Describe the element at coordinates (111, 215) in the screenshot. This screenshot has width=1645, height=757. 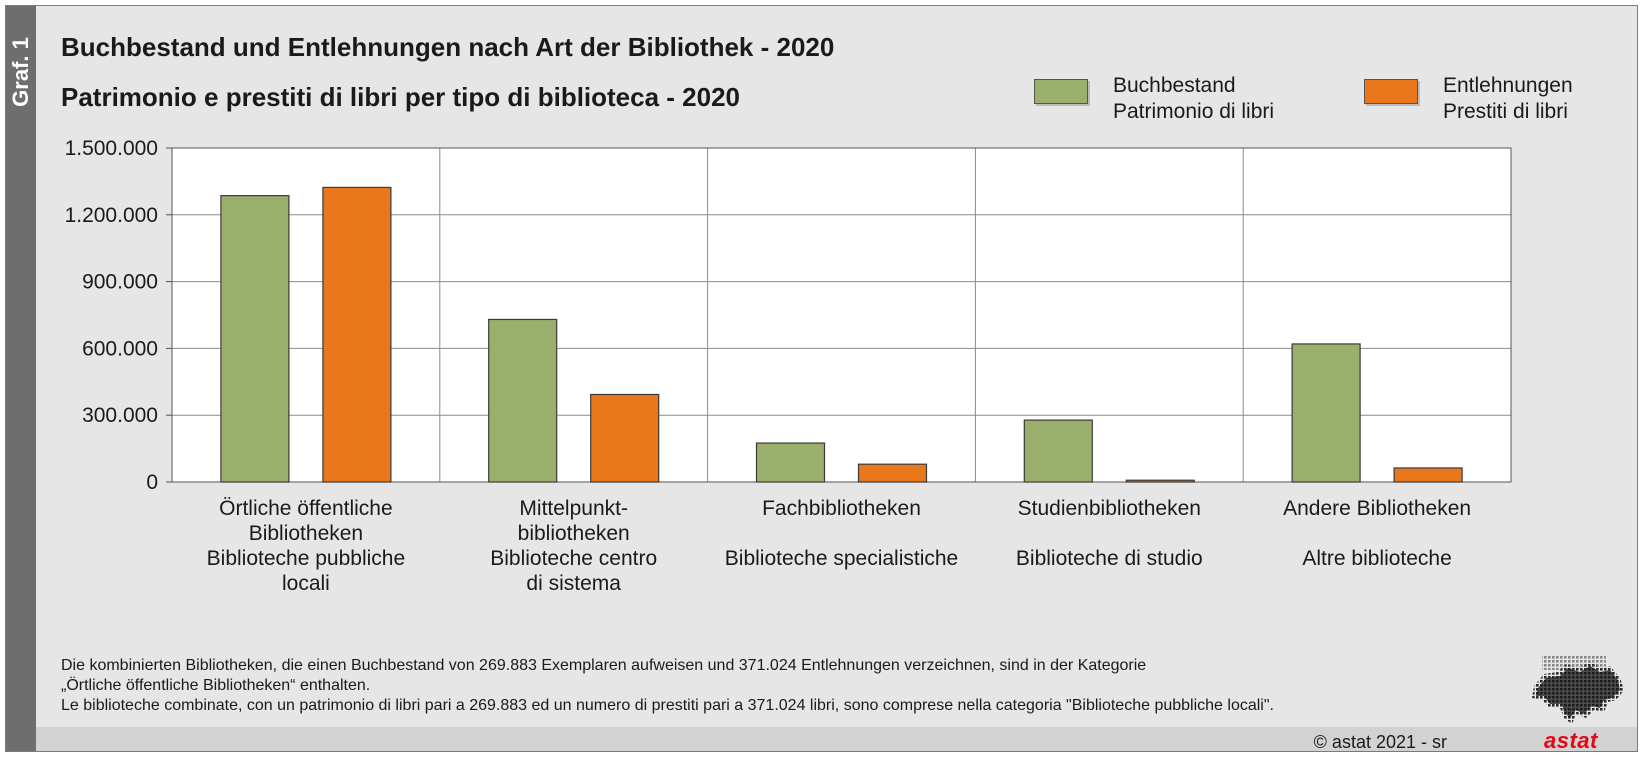
I see `y-tick-label: 1.200.000` at that location.